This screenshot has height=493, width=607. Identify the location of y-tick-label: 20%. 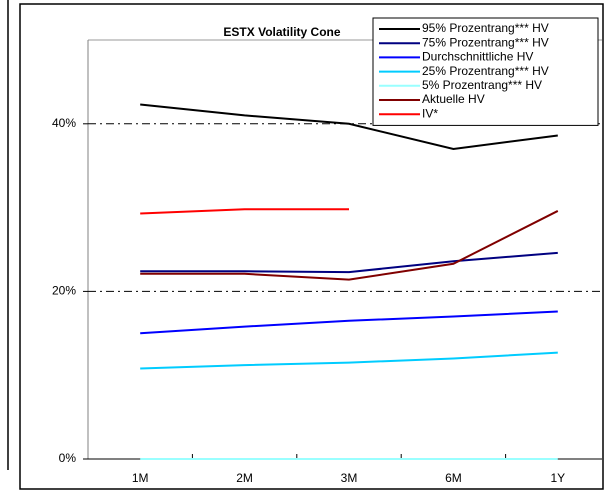
(64, 291).